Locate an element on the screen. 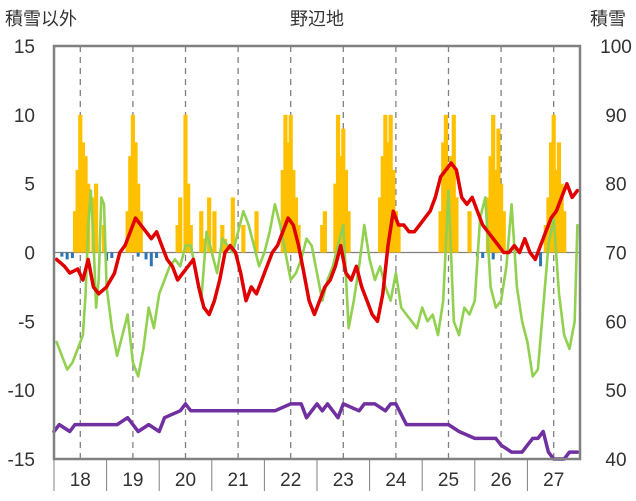 Image resolution: width=636 pixels, height=501 pixels. x-tick-label: 23 is located at coordinates (343, 480).